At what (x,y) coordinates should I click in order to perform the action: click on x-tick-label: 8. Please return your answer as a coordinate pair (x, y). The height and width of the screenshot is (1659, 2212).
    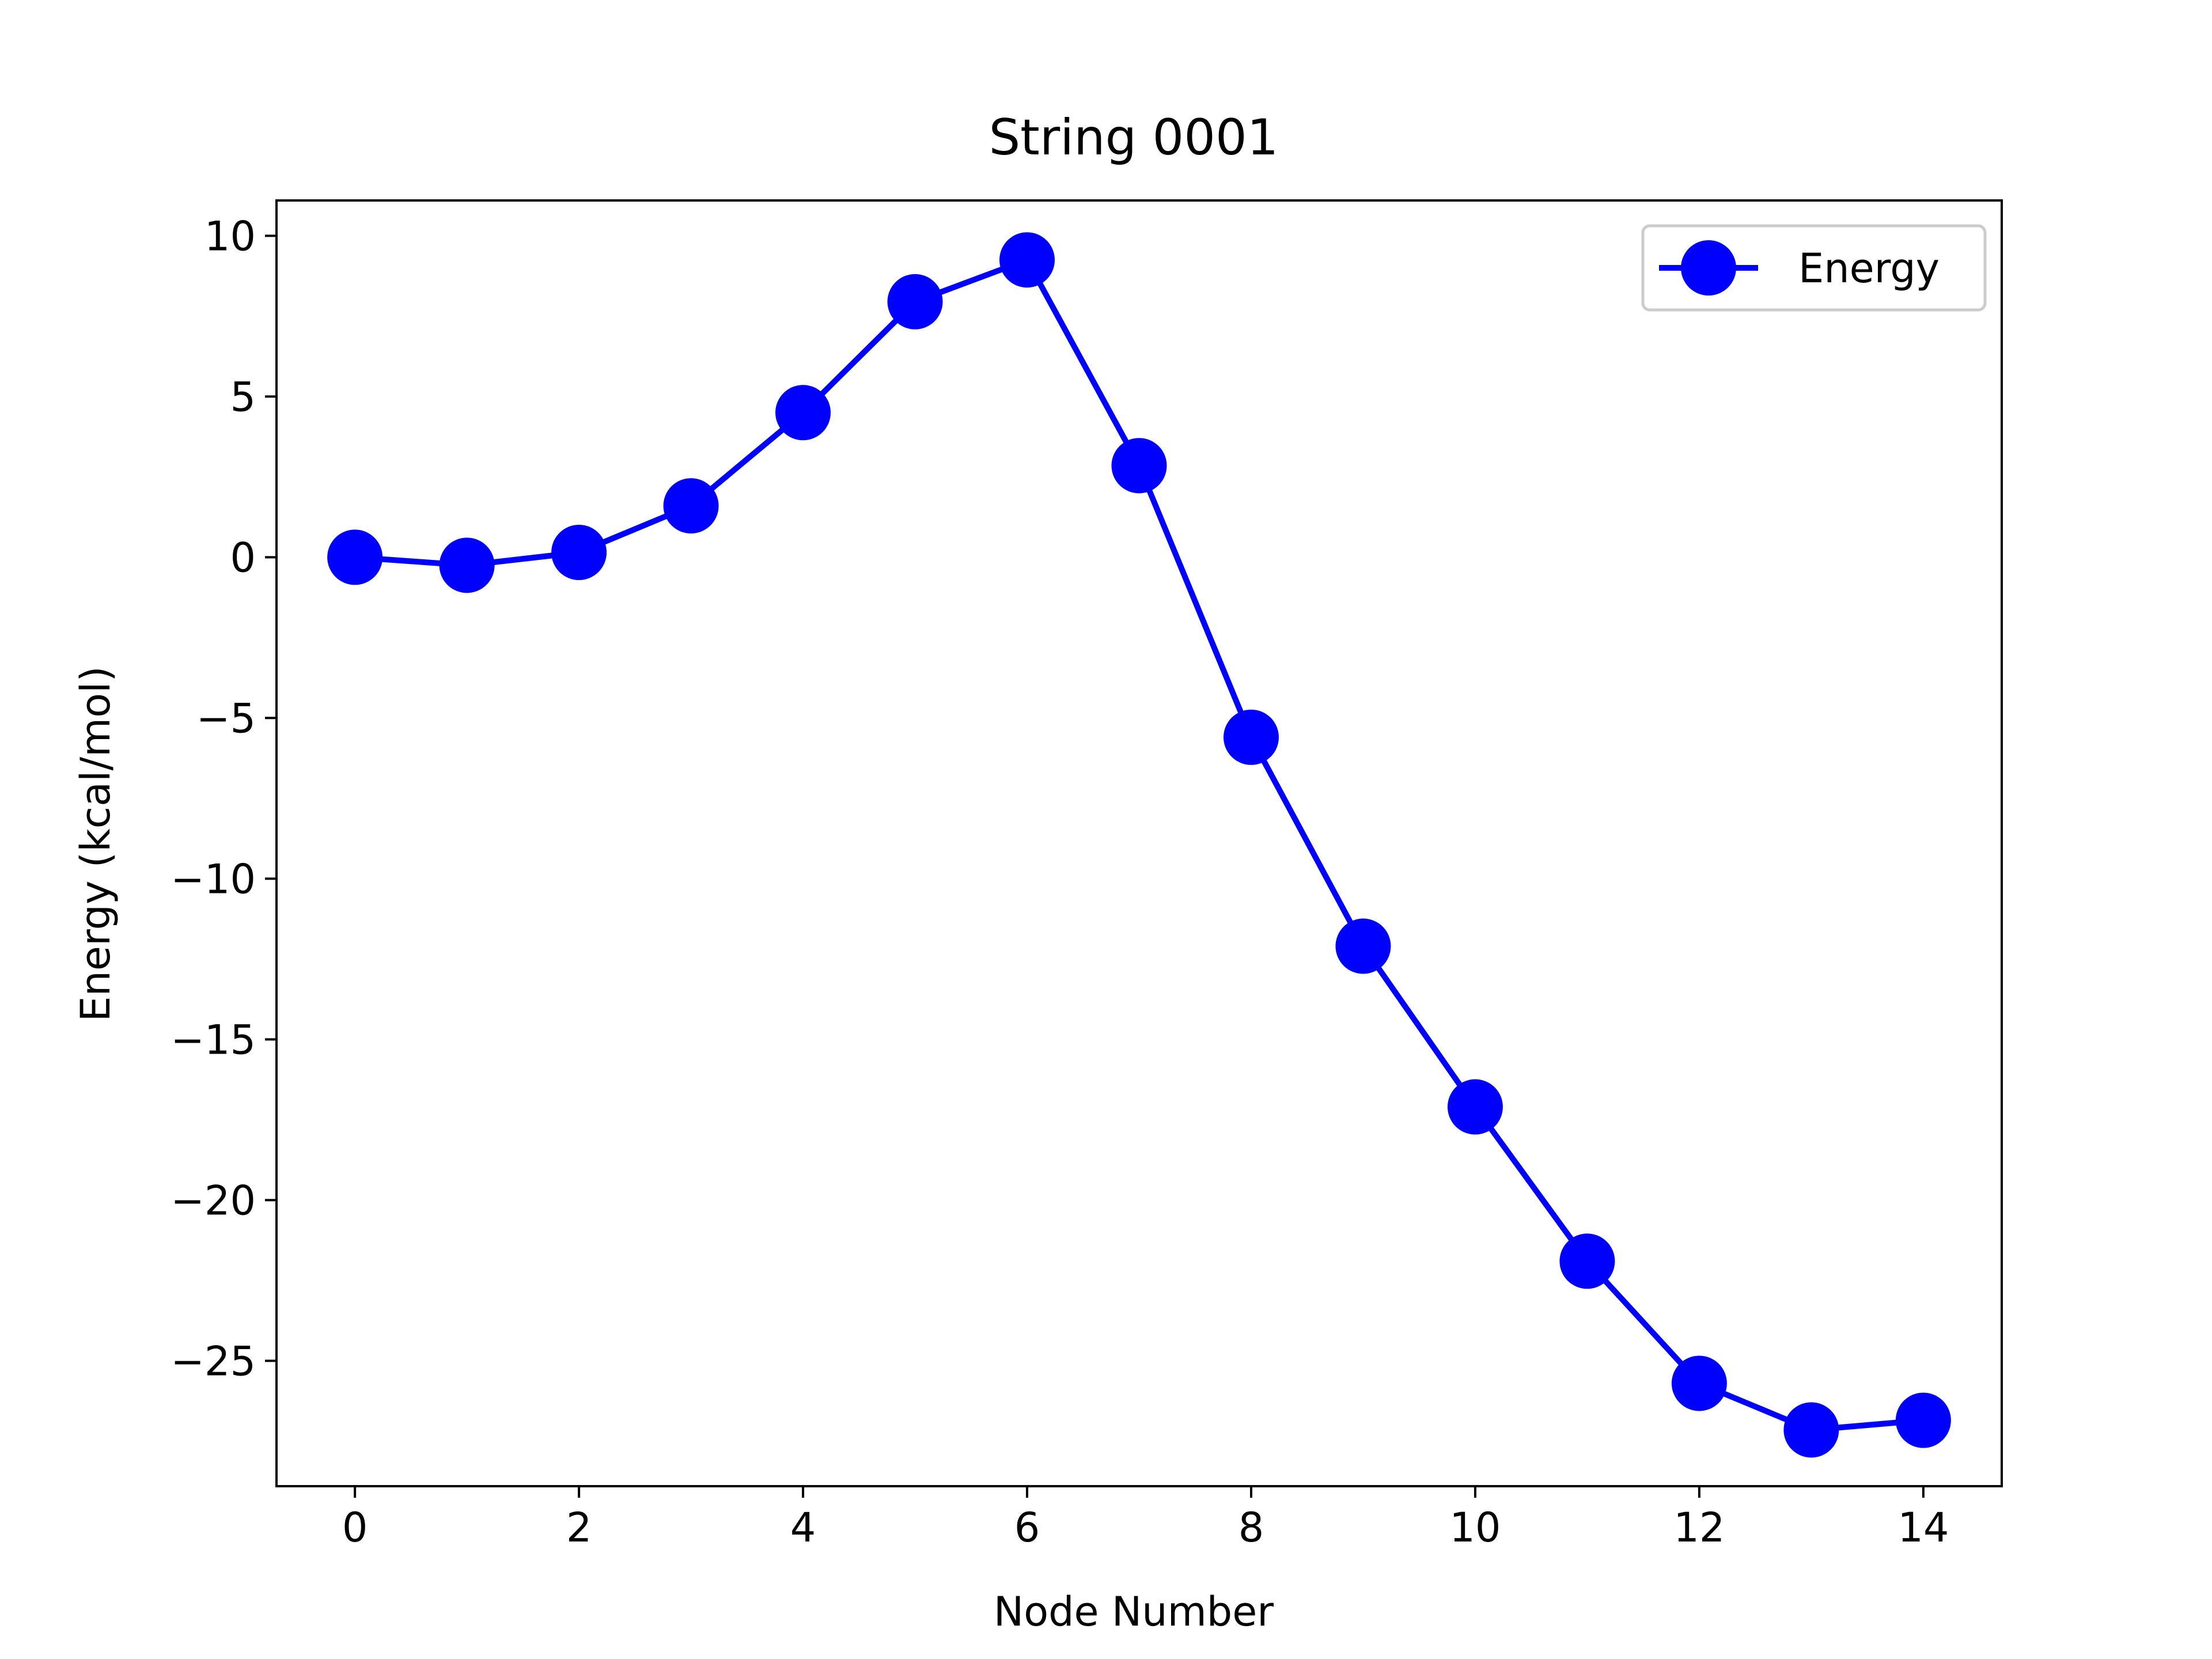
    Looking at the image, I should click on (1251, 1527).